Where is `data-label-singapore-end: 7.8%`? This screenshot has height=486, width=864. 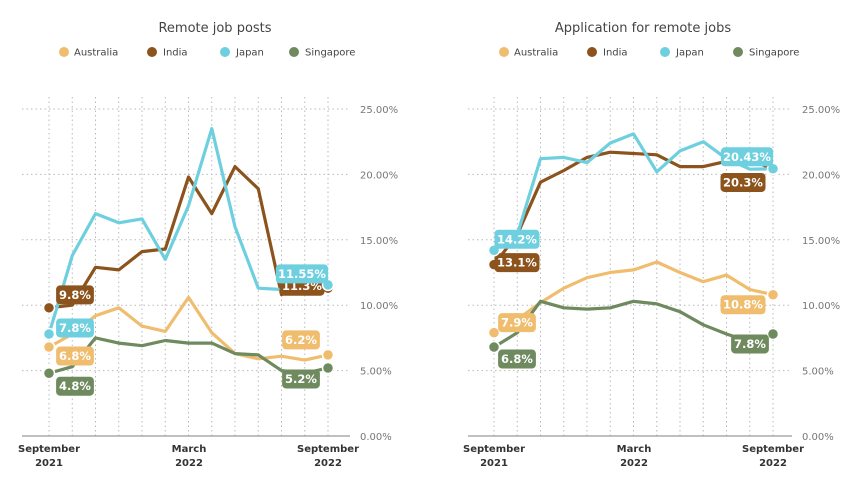
data-label-singapore-end: 7.8% is located at coordinates (750, 344).